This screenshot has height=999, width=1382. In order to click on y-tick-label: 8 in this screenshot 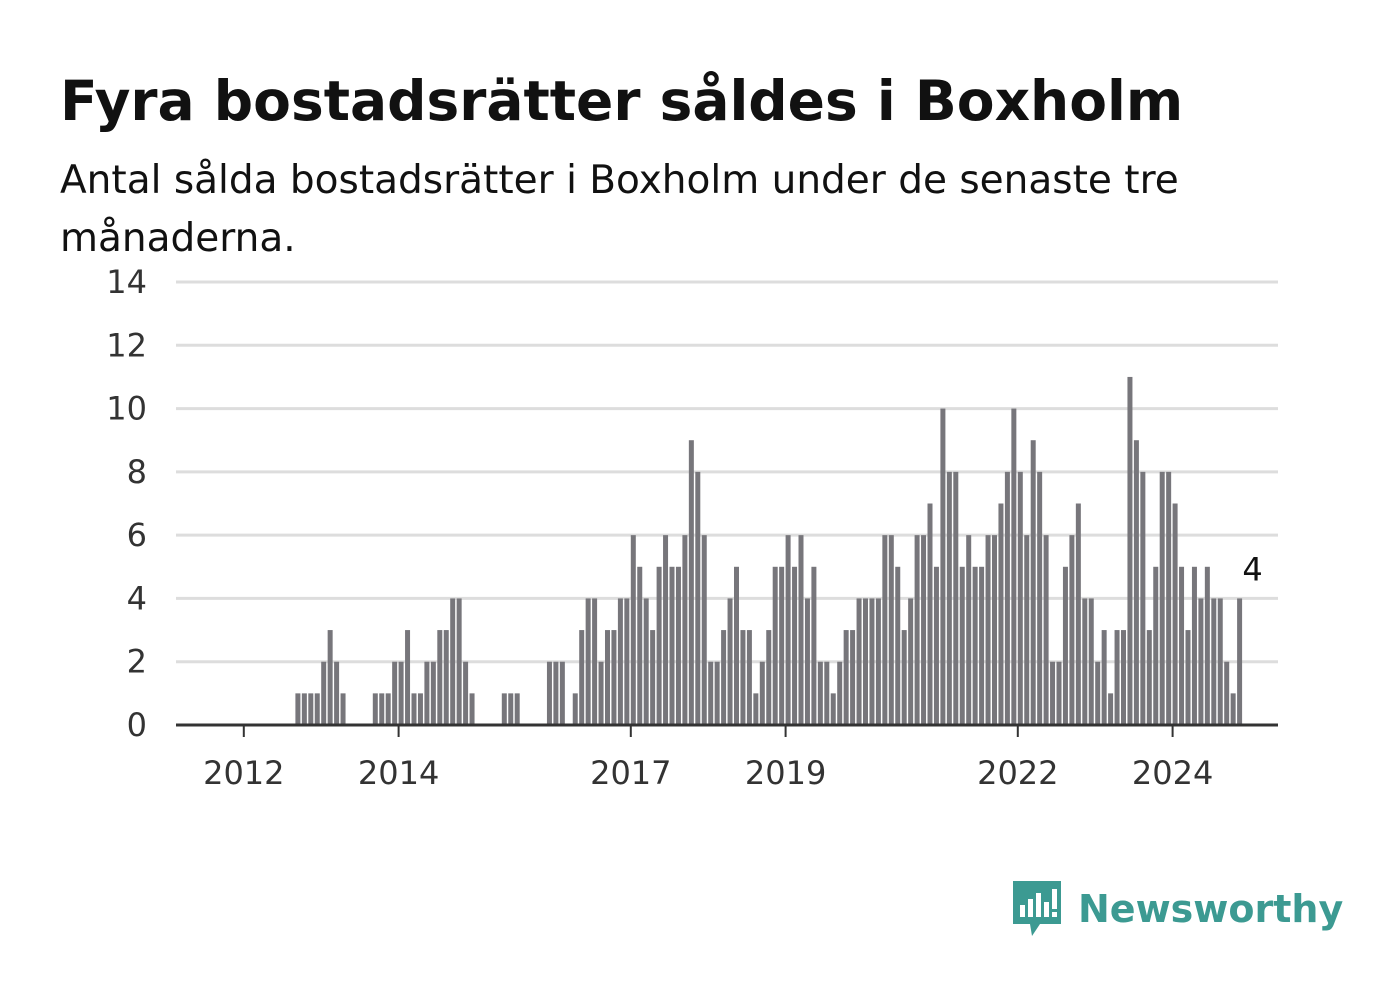, I will do `click(137, 472)`.